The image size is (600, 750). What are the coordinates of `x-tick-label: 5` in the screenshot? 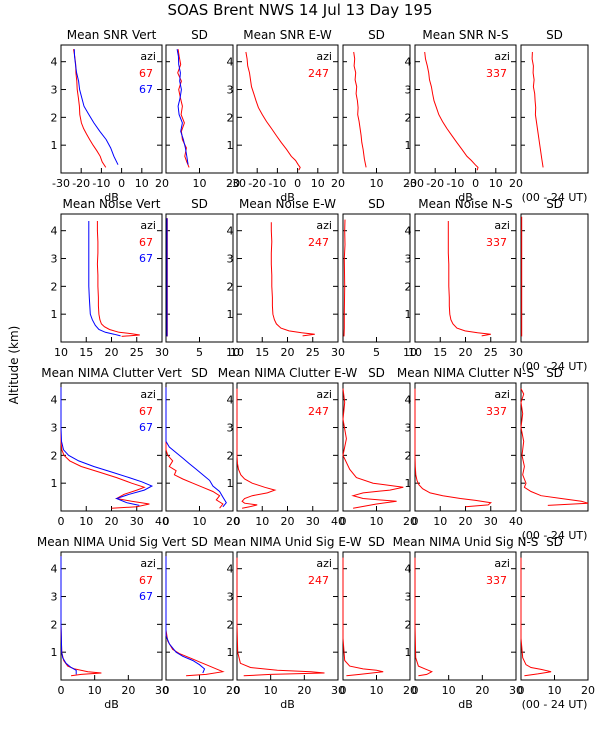 It's located at (199, 352).